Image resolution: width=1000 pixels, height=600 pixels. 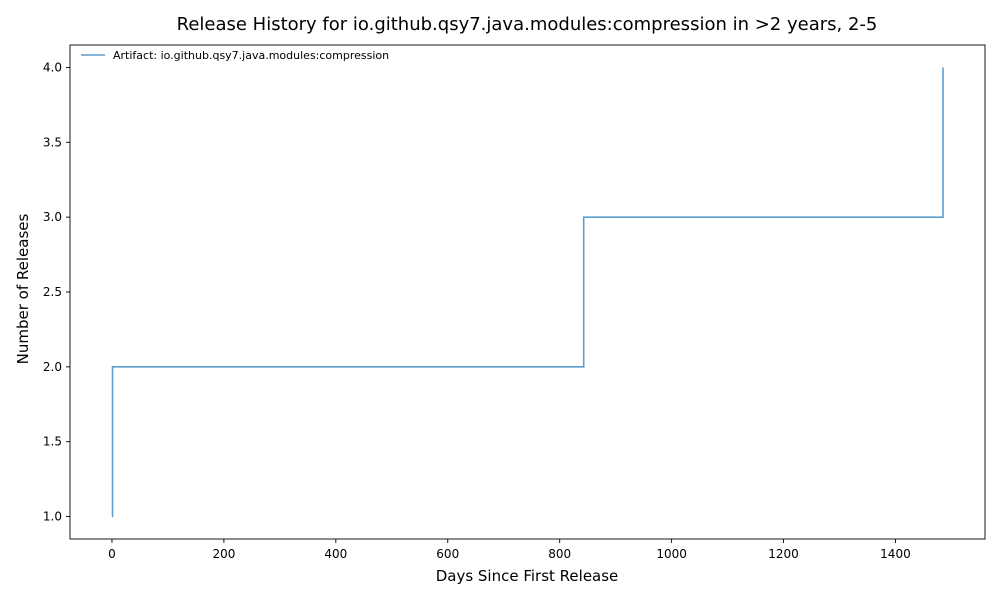 What do you see at coordinates (335, 554) in the screenshot?
I see `x-tick-label: 400` at bounding box center [335, 554].